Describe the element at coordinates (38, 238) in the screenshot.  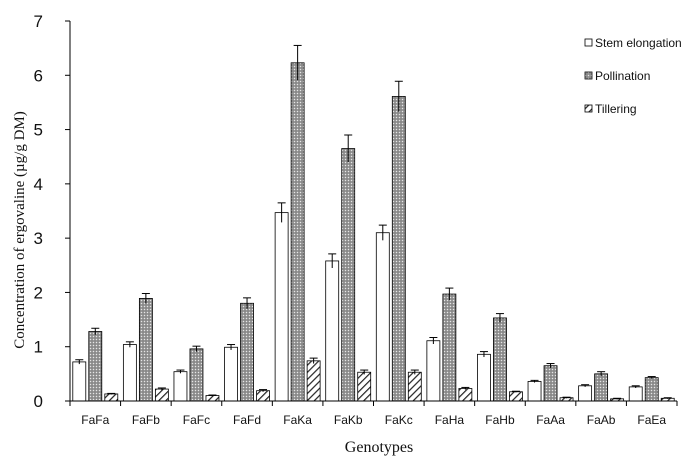
I see `y-tick-label: 3` at that location.